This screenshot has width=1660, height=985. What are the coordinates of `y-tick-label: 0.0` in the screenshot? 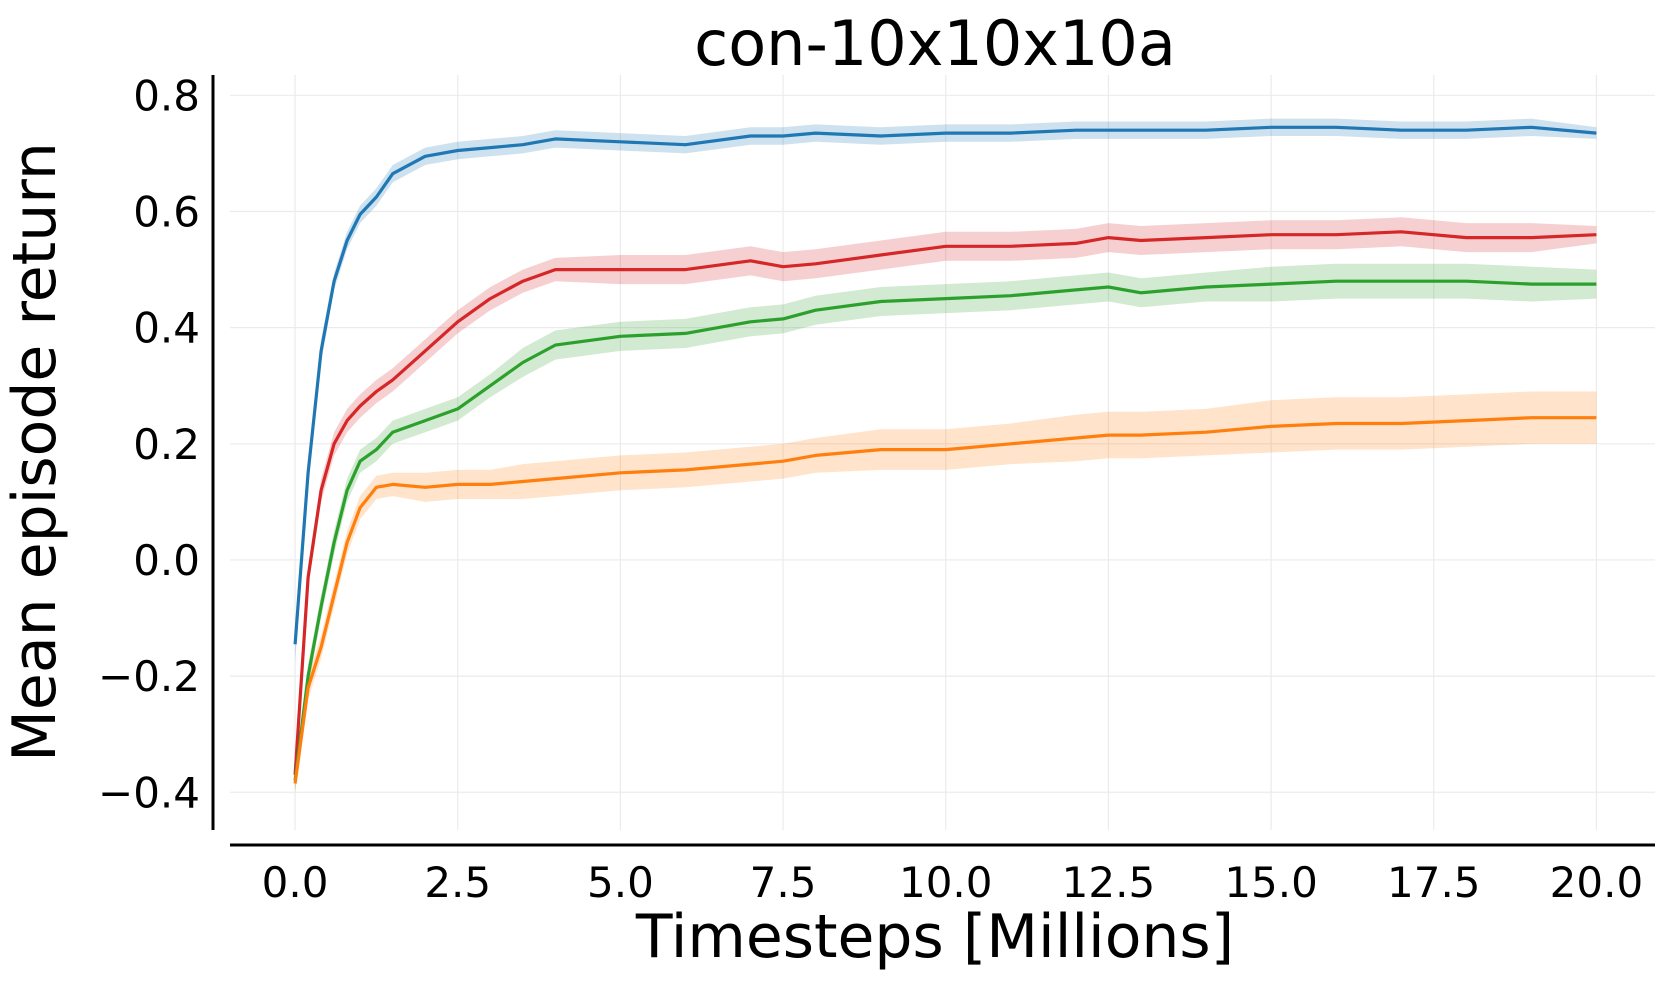 It's located at (166, 560).